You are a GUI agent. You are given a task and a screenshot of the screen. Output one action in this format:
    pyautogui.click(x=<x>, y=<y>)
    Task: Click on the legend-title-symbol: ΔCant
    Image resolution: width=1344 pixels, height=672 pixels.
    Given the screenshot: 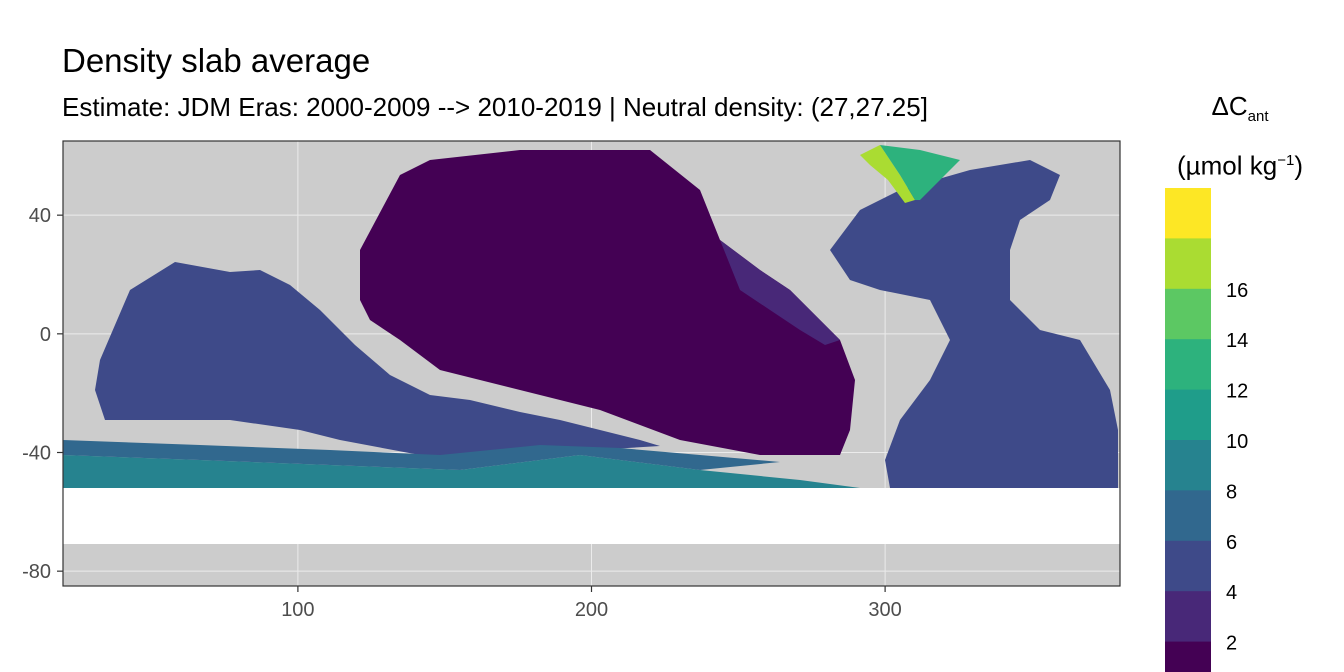 What is the action you would take?
    pyautogui.click(x=1240, y=108)
    